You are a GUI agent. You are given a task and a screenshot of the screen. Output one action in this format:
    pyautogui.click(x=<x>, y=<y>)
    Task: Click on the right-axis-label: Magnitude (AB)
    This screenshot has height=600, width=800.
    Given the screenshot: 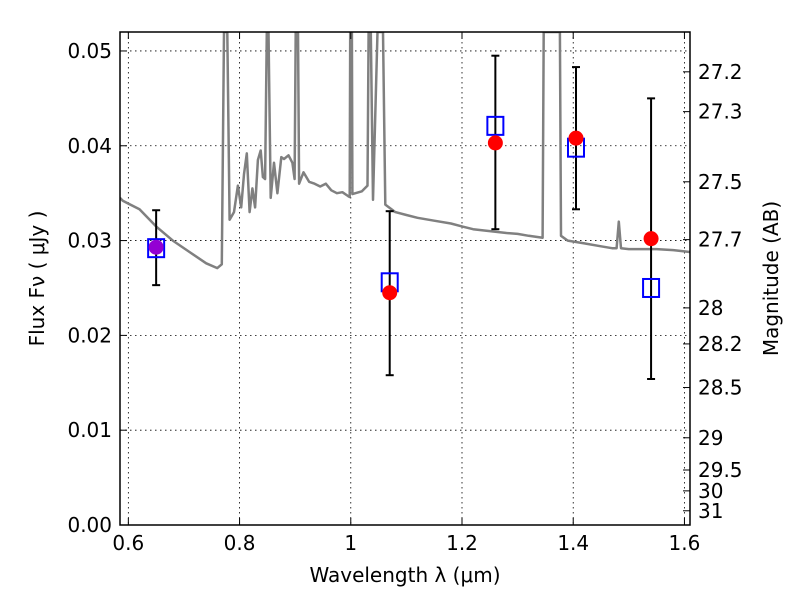 What is the action you would take?
    pyautogui.click(x=771, y=278)
    